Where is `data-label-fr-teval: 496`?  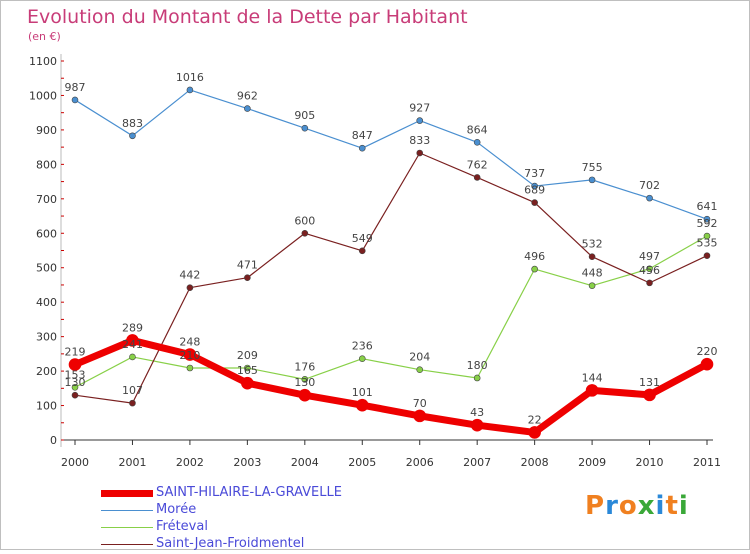 data-label-fr-teval: 496 is located at coordinates (534, 256).